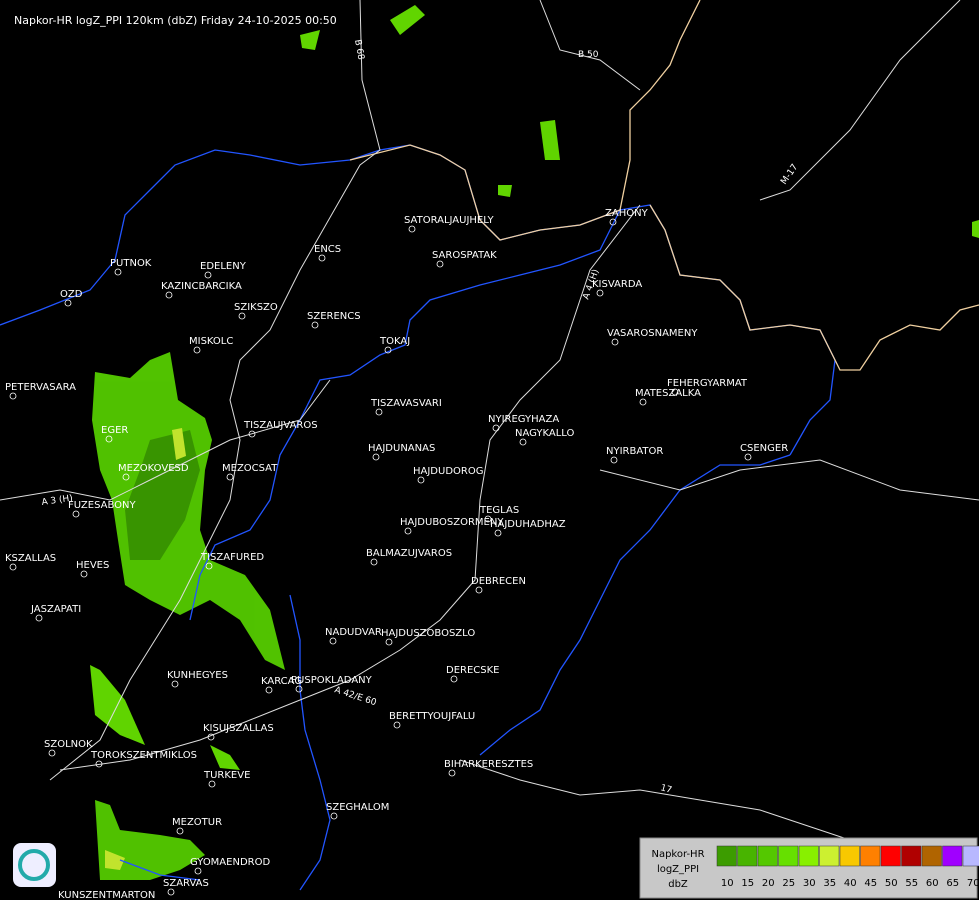 Image resolution: width=979 pixels, height=900 pixels. I want to click on city-label: BERETTYOUJFALU, so click(432, 716).